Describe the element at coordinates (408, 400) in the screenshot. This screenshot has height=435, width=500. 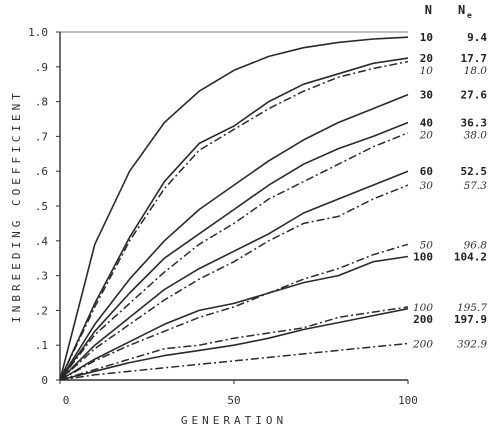
I see `x-tick-label: 100` at that location.